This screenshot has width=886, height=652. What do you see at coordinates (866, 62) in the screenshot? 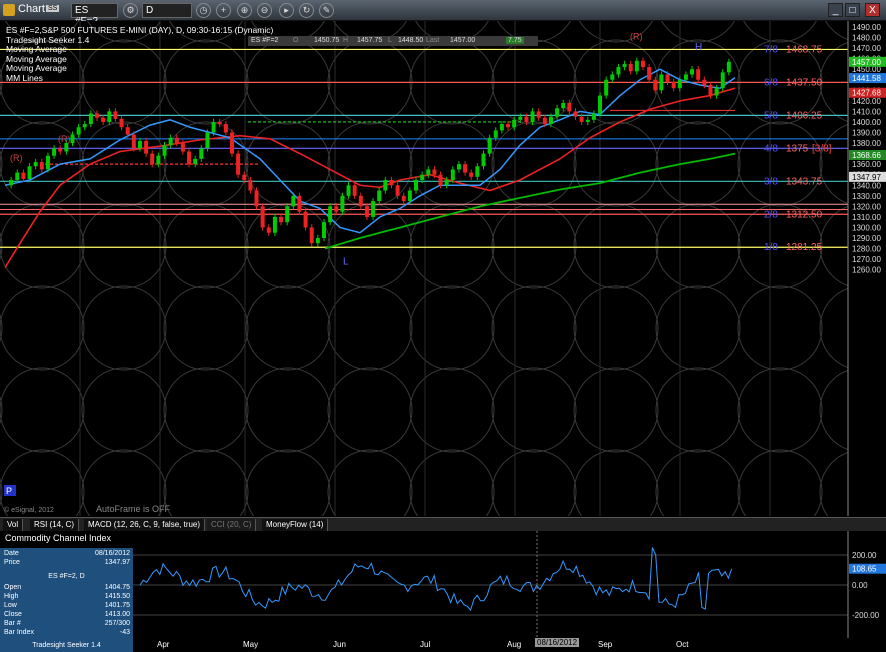
I see `last-price-tag: 1457.00` at bounding box center [866, 62].